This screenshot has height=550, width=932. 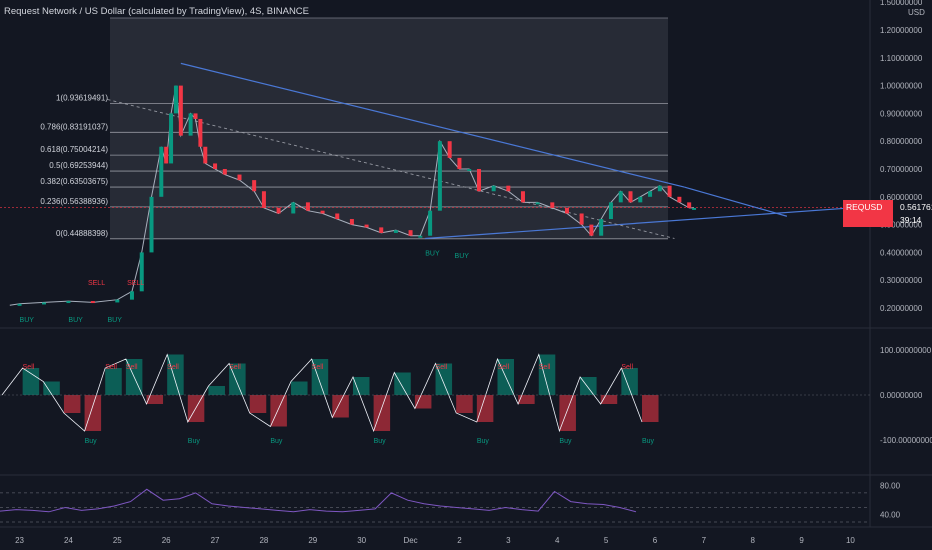 I want to click on time-tick: Dec, so click(x=410, y=540).